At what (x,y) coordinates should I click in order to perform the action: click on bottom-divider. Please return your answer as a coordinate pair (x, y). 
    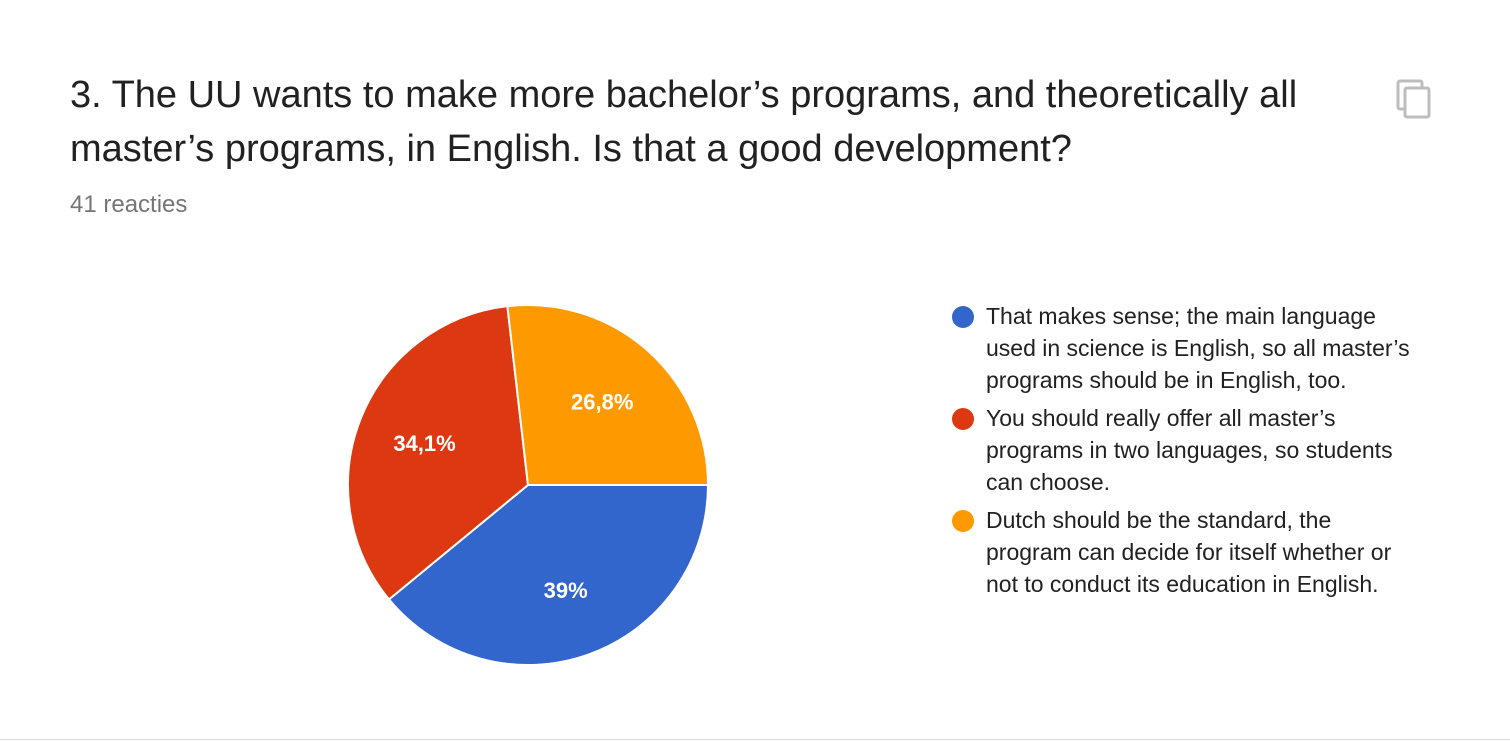
    Looking at the image, I should click on (755, 739).